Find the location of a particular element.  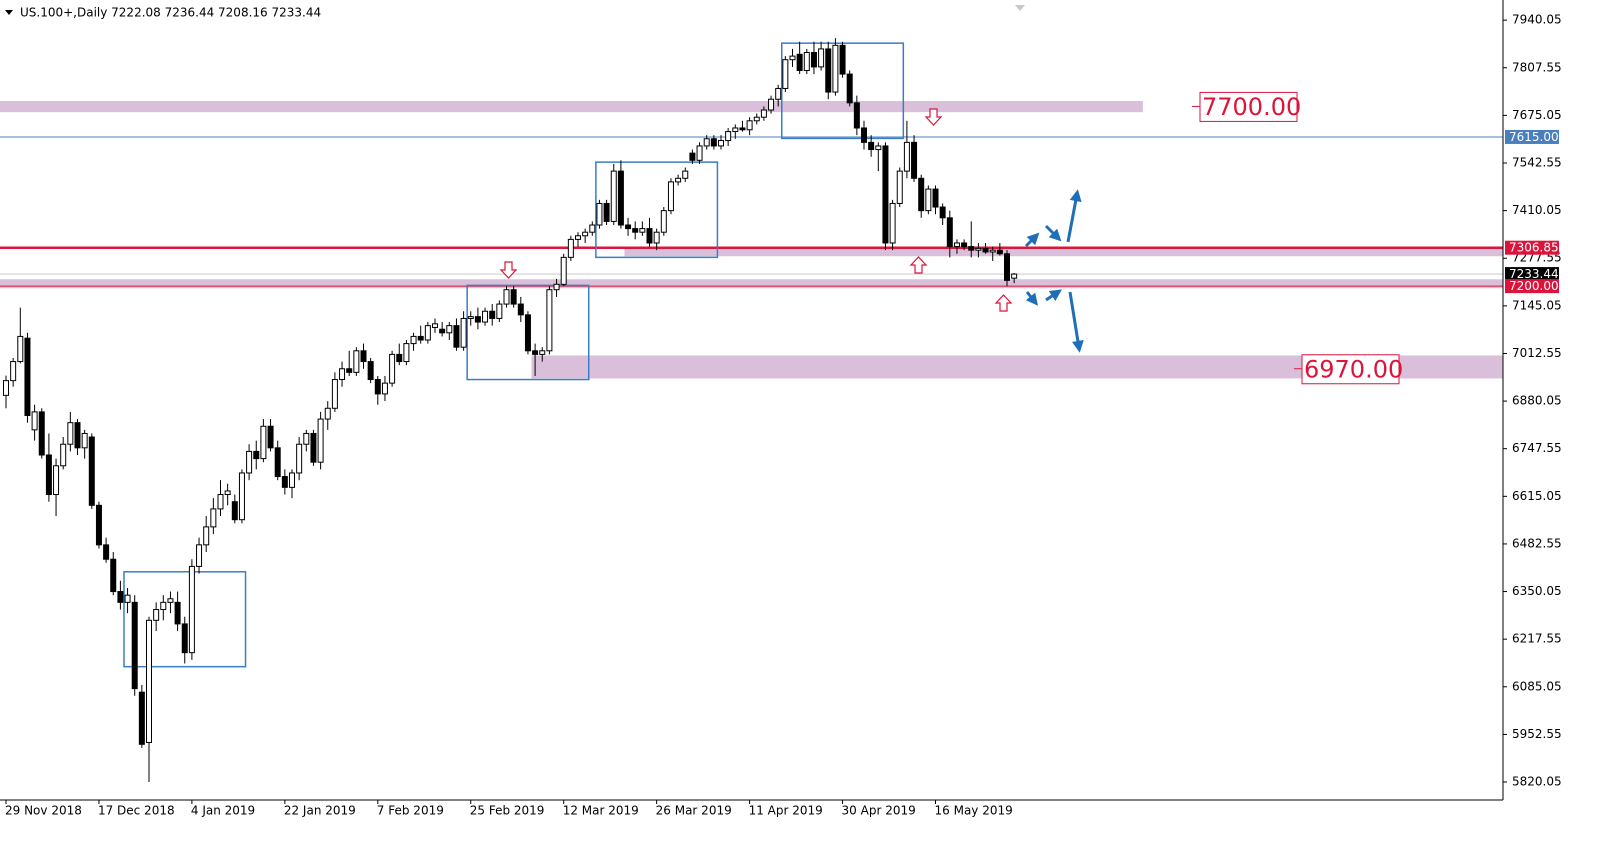

down-arrow is located at coordinates (508, 270).